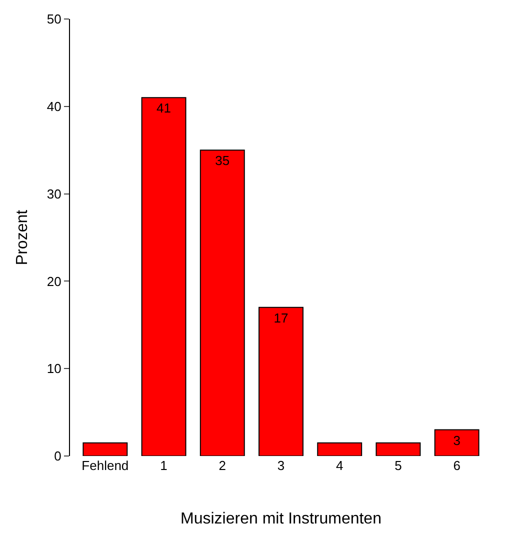 The height and width of the screenshot is (546, 512). I want to click on x-tick-label: 6, so click(456, 465).